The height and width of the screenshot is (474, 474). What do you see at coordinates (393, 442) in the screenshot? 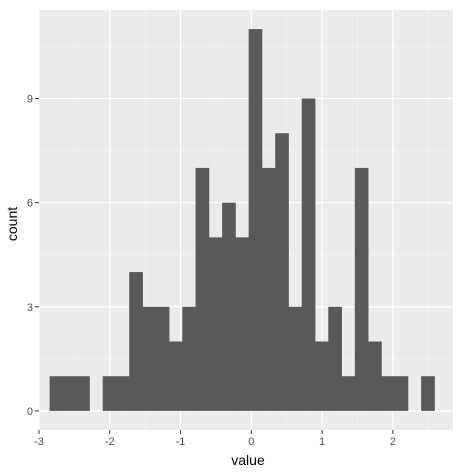
I see `x-tick-label: 2` at bounding box center [393, 442].